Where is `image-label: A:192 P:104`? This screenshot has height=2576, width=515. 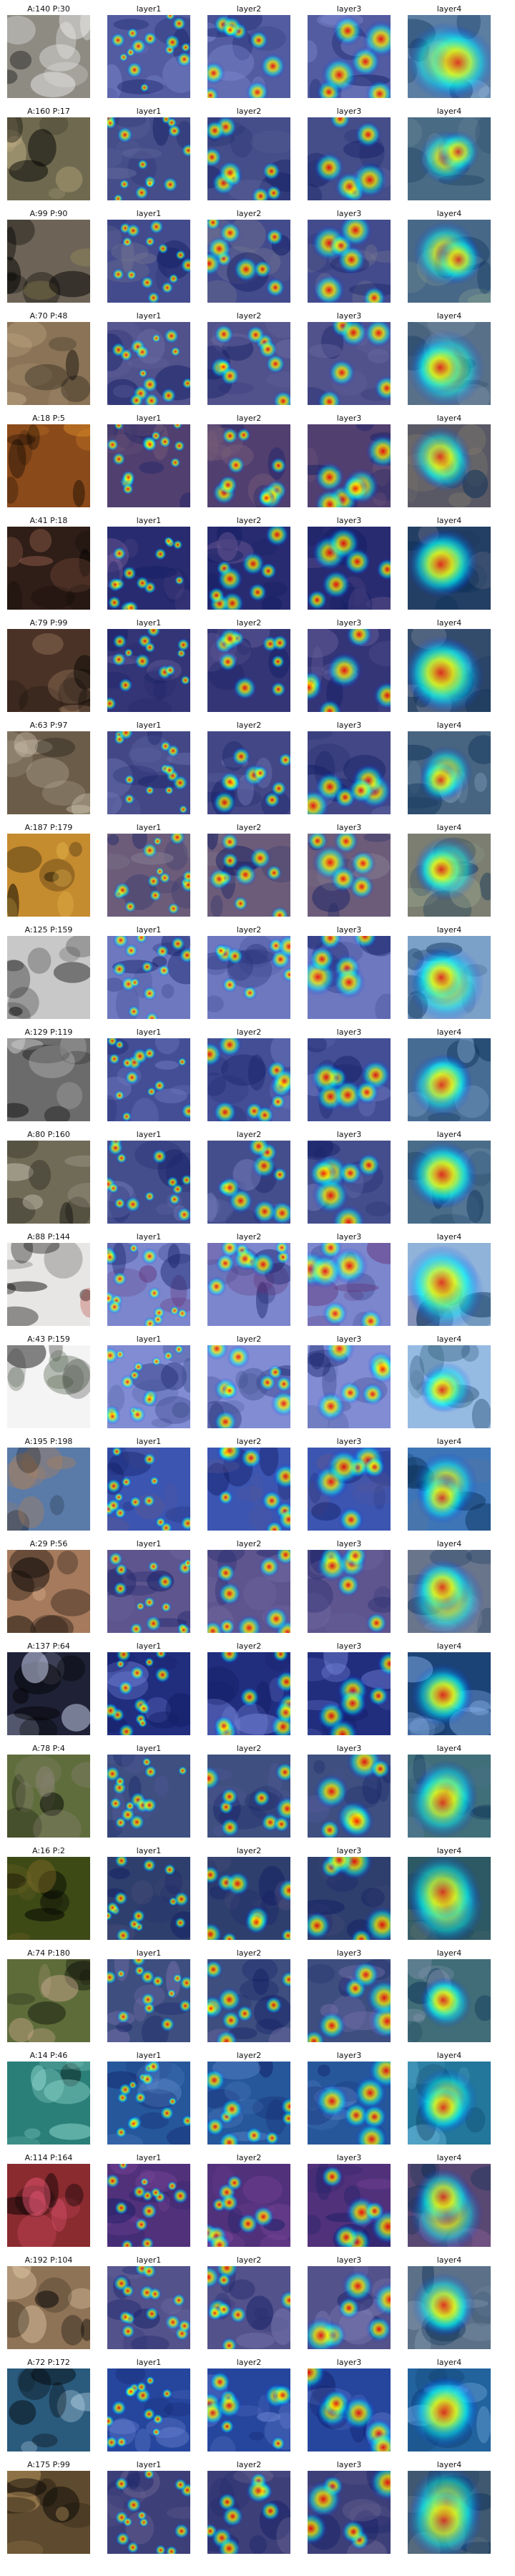 image-label: A:192 P:104 is located at coordinates (49, 2260).